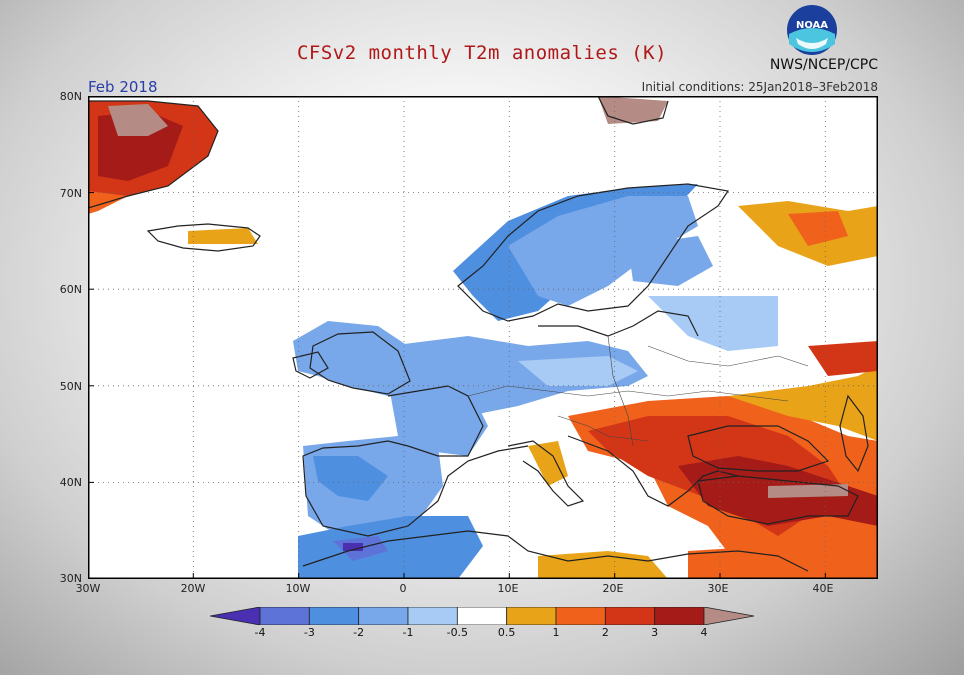 The image size is (964, 675). Describe the element at coordinates (605, 632) in the screenshot. I see `colorbar-label: 2` at that location.